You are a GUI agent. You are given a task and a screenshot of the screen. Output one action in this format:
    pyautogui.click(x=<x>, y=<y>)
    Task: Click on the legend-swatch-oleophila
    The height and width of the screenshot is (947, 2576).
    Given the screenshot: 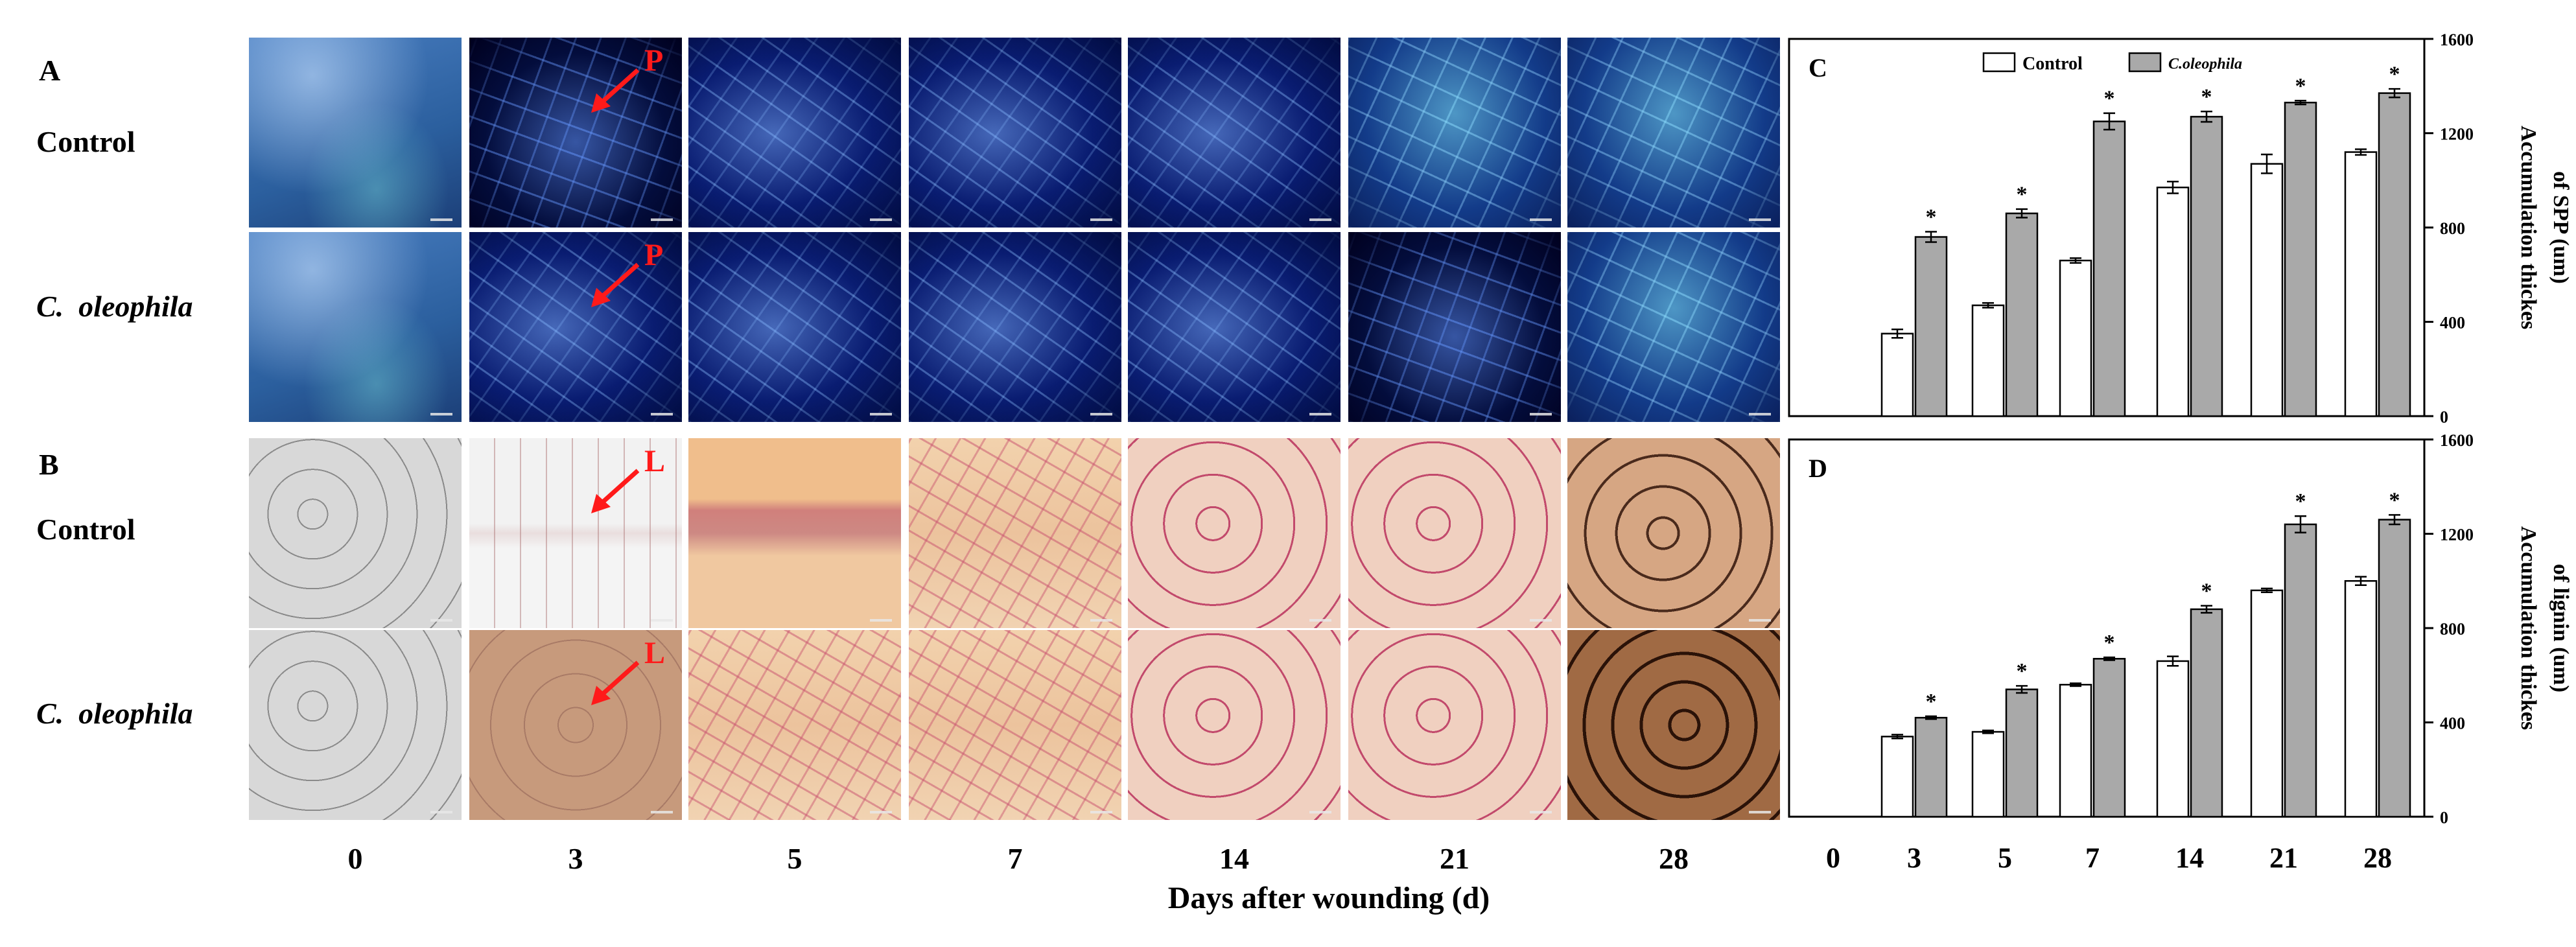 What is the action you would take?
    pyautogui.click(x=2145, y=62)
    